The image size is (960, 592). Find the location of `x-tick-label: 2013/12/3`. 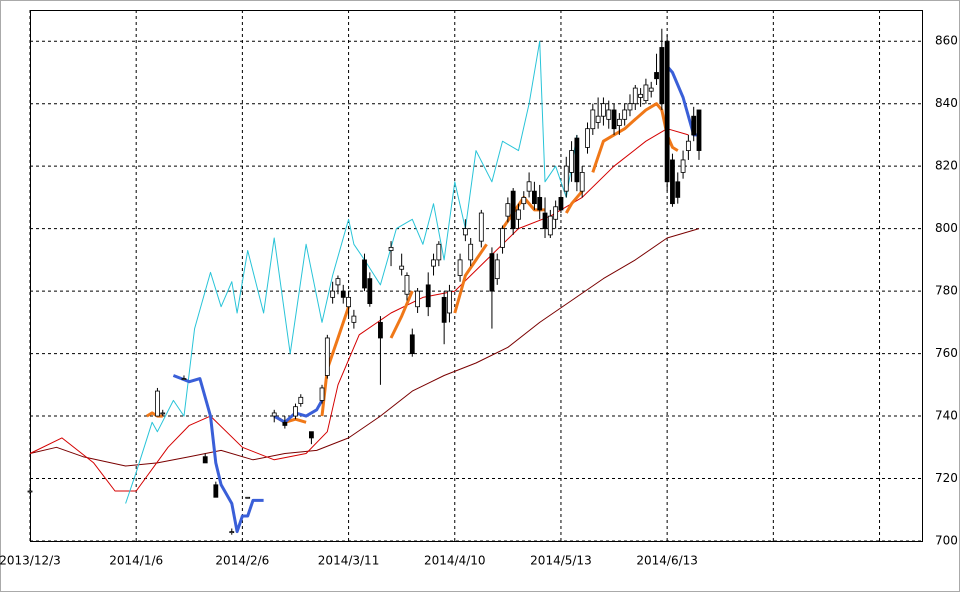

x-tick-label: 2013/12/3 is located at coordinates (30, 561).